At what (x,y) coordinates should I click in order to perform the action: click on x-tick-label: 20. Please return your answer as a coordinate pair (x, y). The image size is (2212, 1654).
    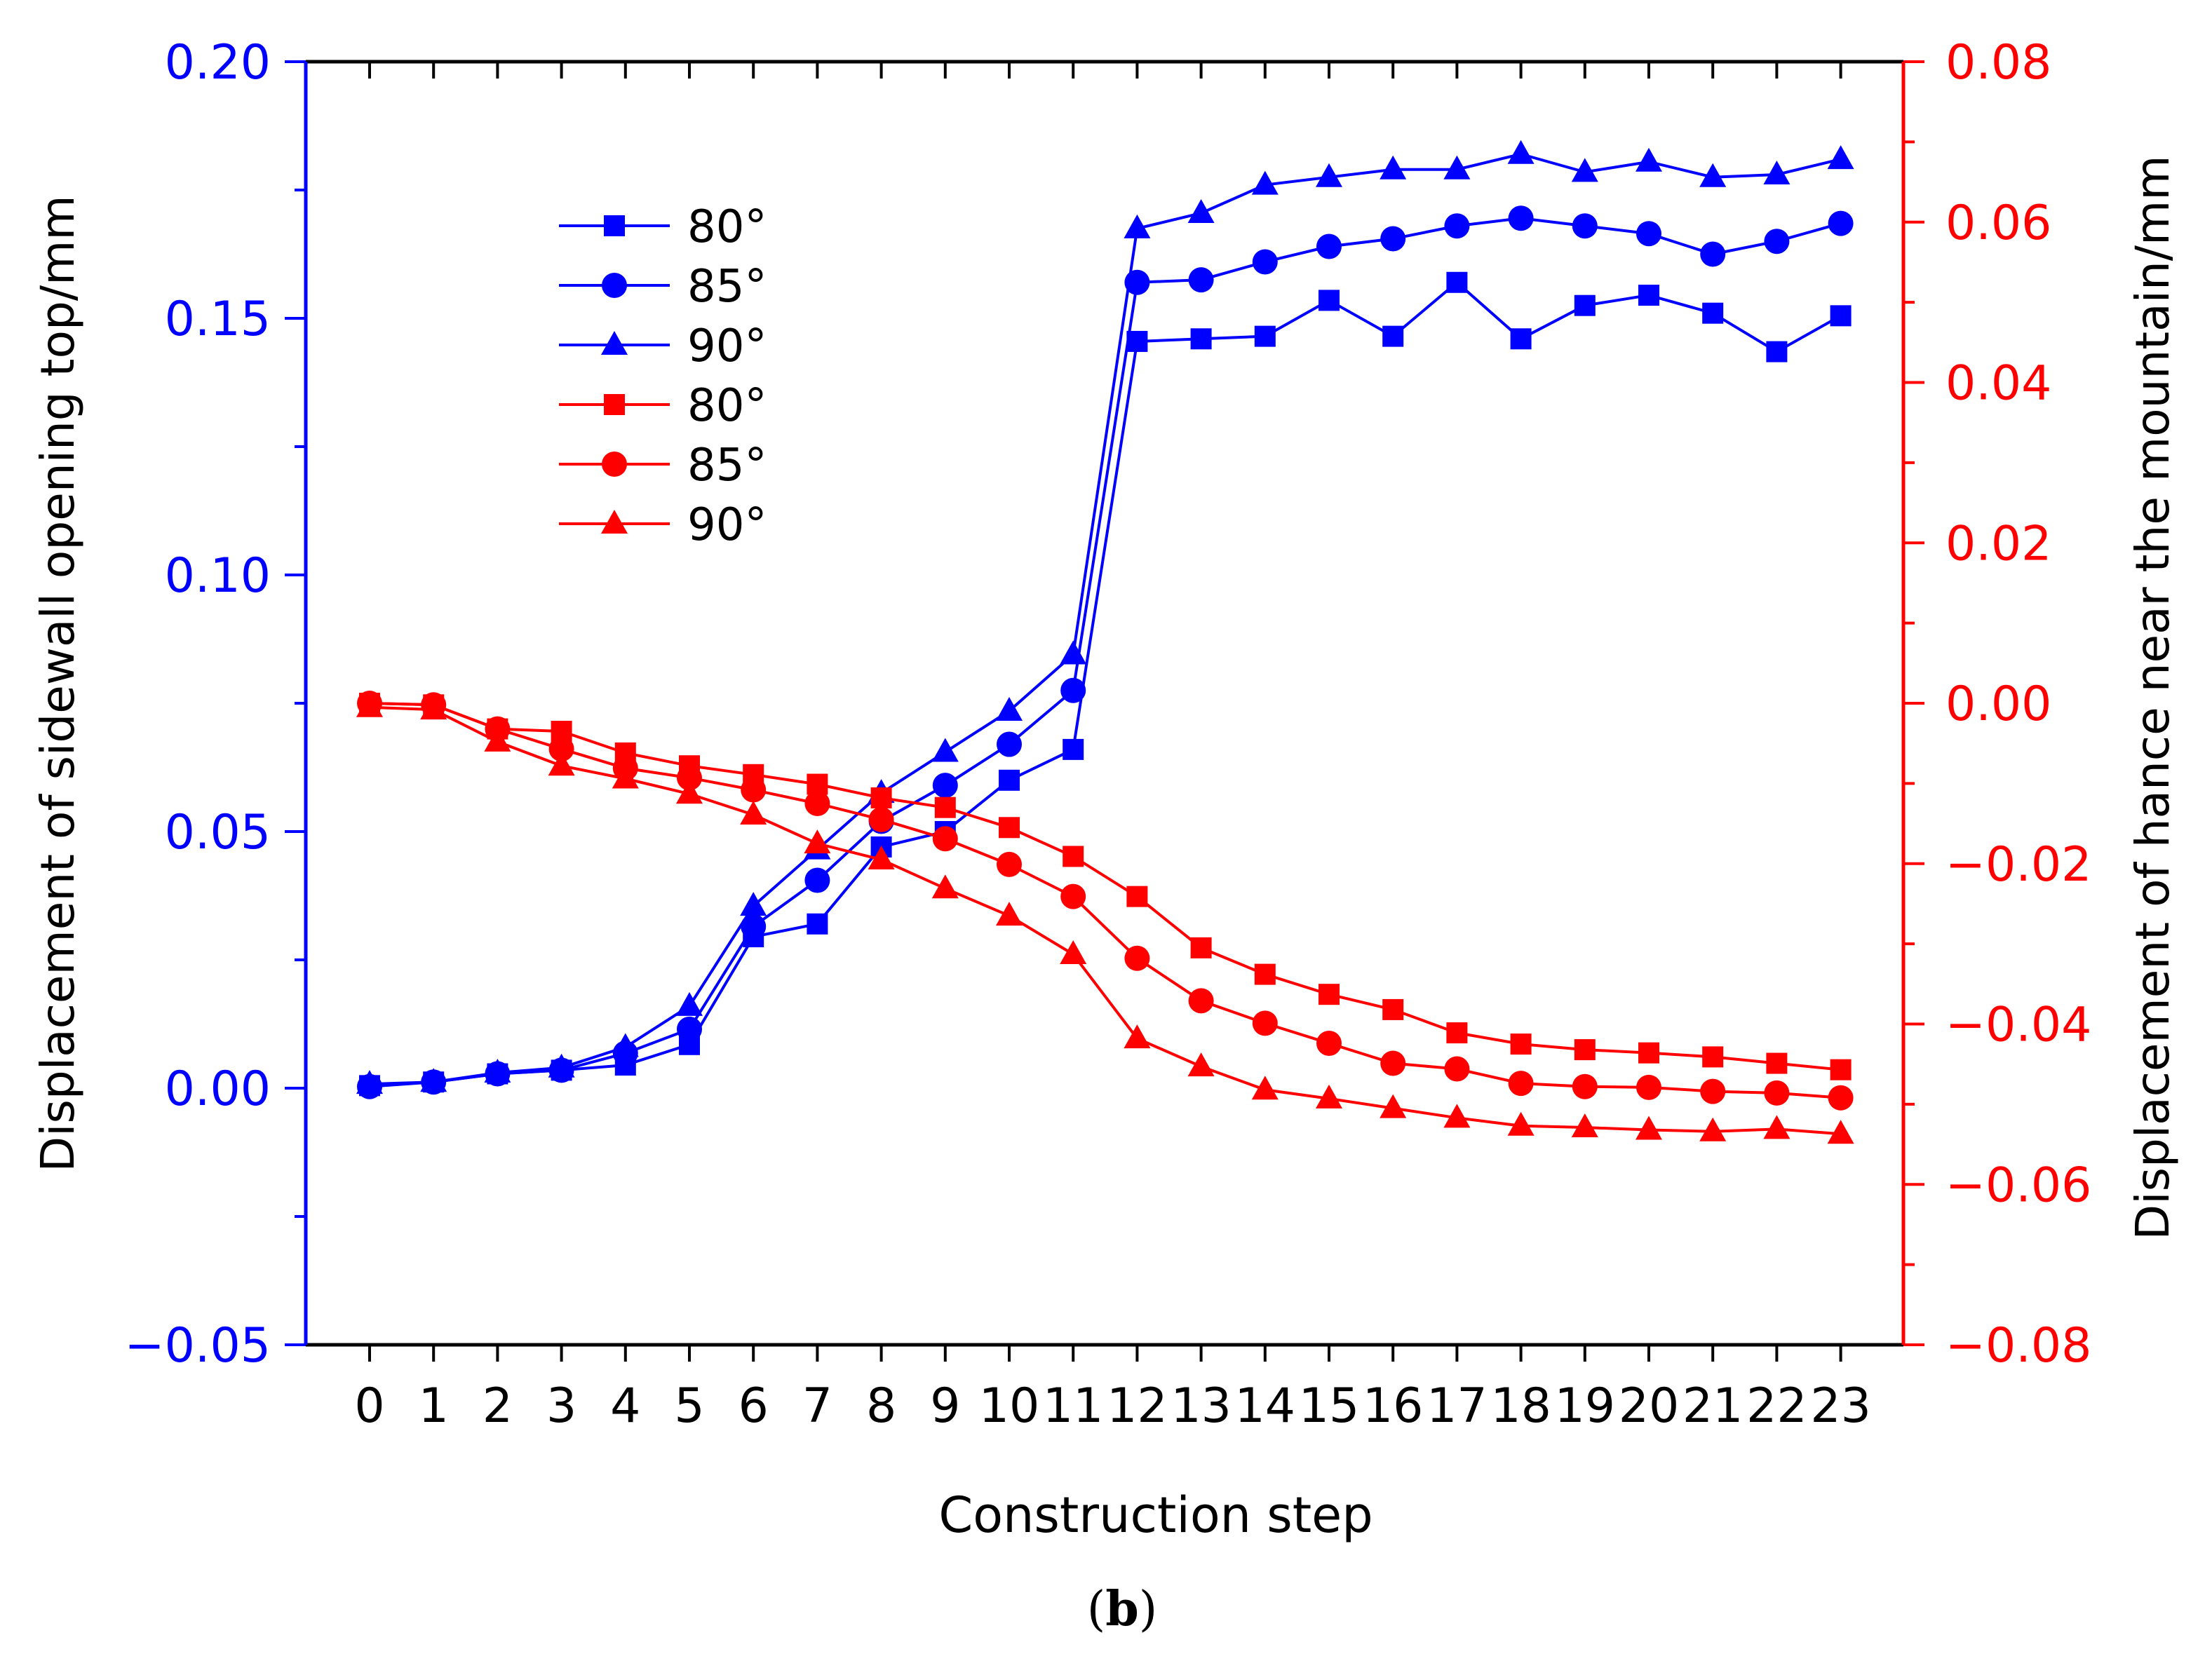
    Looking at the image, I should click on (1649, 1406).